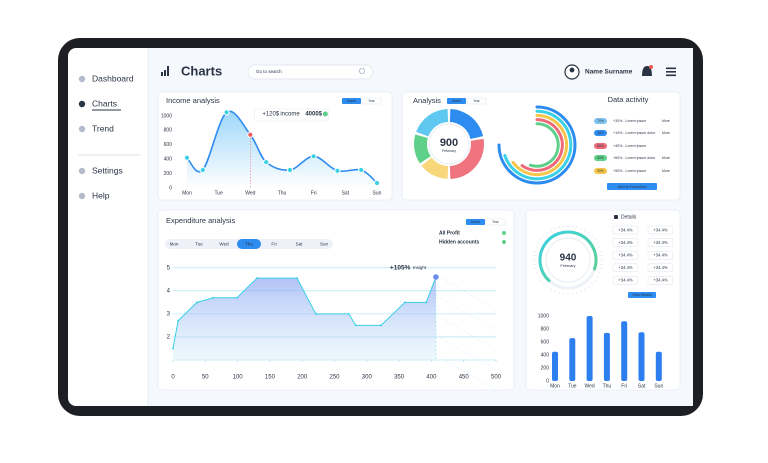 This screenshot has height=463, width=768. I want to click on tooltip-check, so click(325, 114).